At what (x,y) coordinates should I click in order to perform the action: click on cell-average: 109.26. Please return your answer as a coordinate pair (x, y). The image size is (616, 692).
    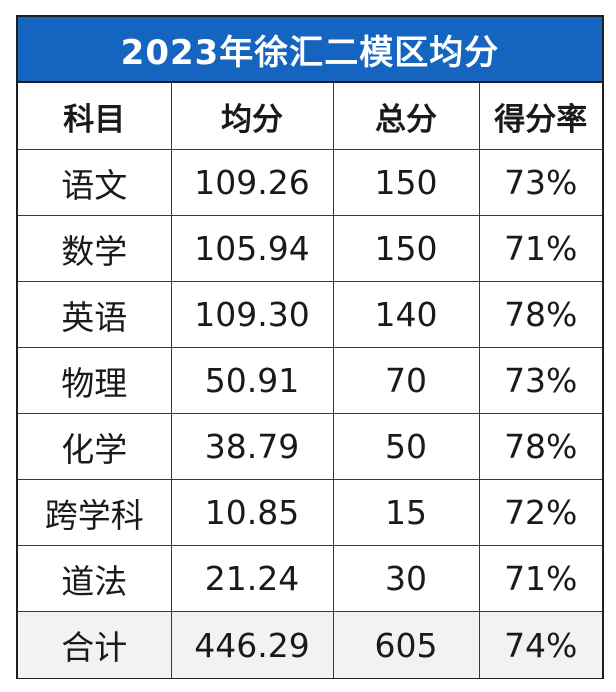
    Looking at the image, I should click on (252, 182).